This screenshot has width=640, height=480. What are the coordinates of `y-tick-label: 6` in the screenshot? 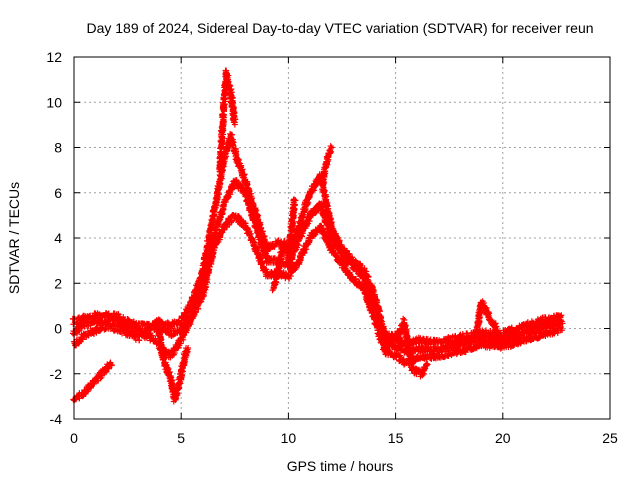 It's located at (58, 193).